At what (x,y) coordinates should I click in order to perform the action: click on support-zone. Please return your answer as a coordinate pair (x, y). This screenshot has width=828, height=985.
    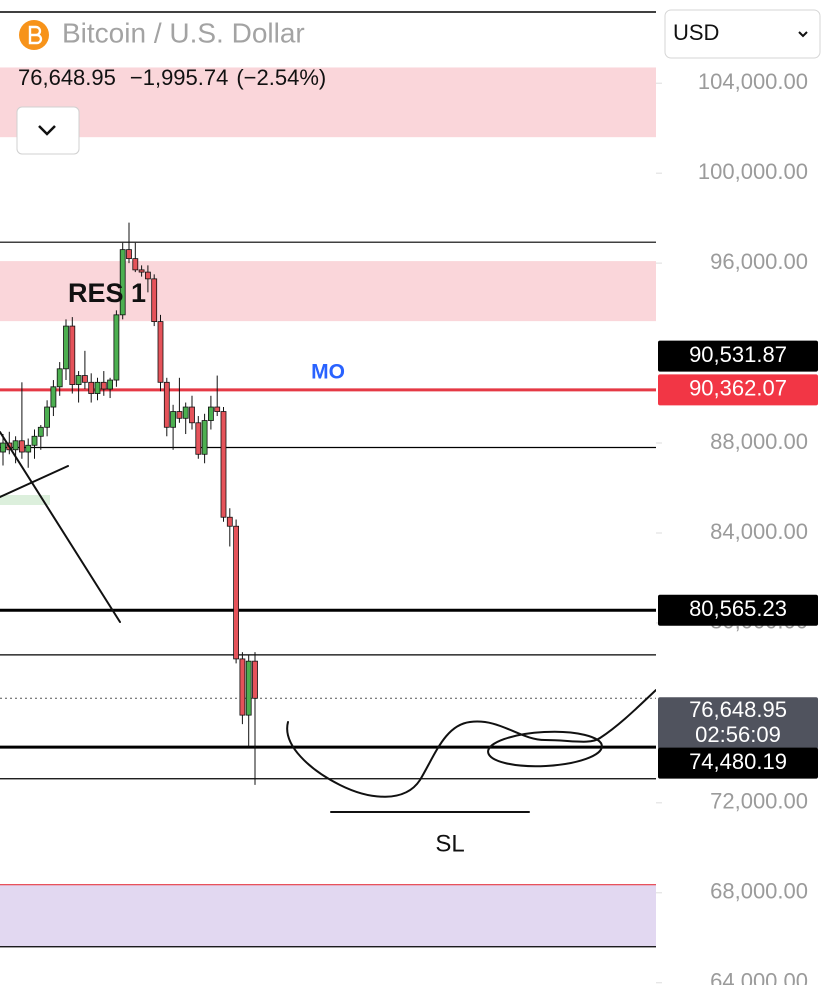
    Looking at the image, I should click on (25, 500).